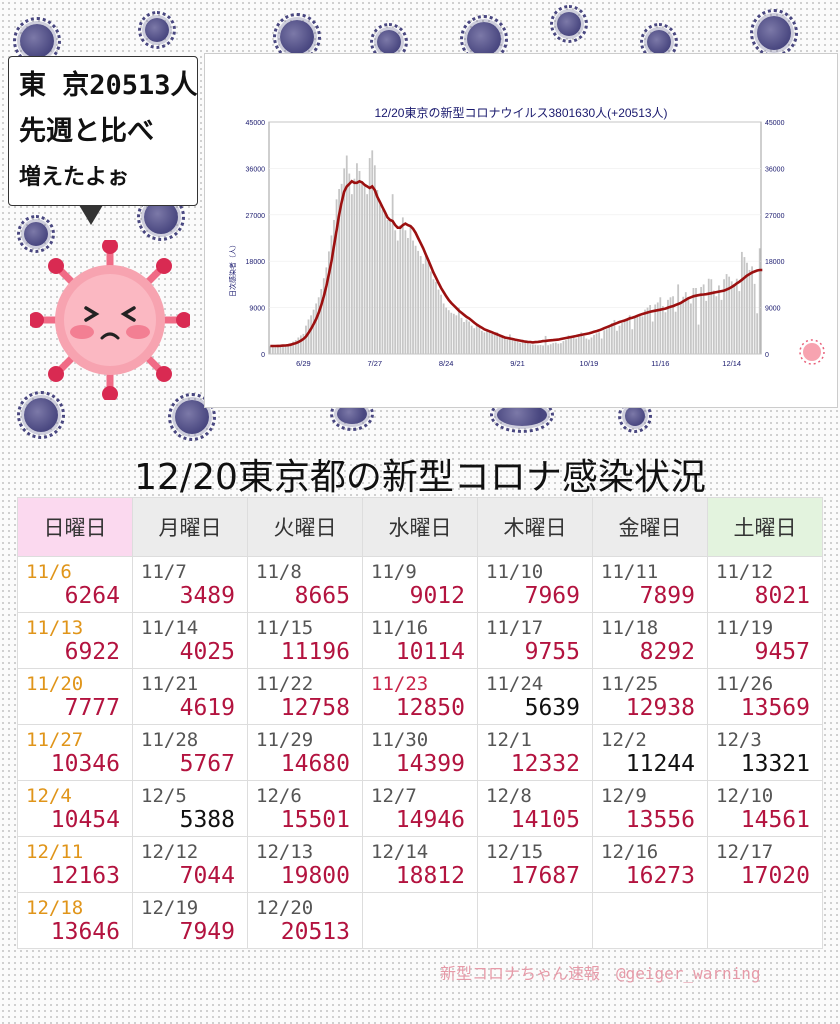  What do you see at coordinates (190, 752) in the screenshot?
I see `day-cell: 11/28 5767` at bounding box center [190, 752].